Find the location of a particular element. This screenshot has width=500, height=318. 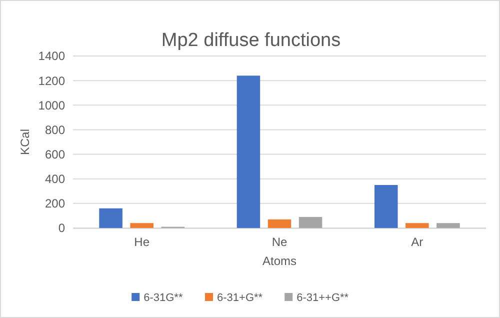

y-tick-label: 600 is located at coordinates (55, 154).